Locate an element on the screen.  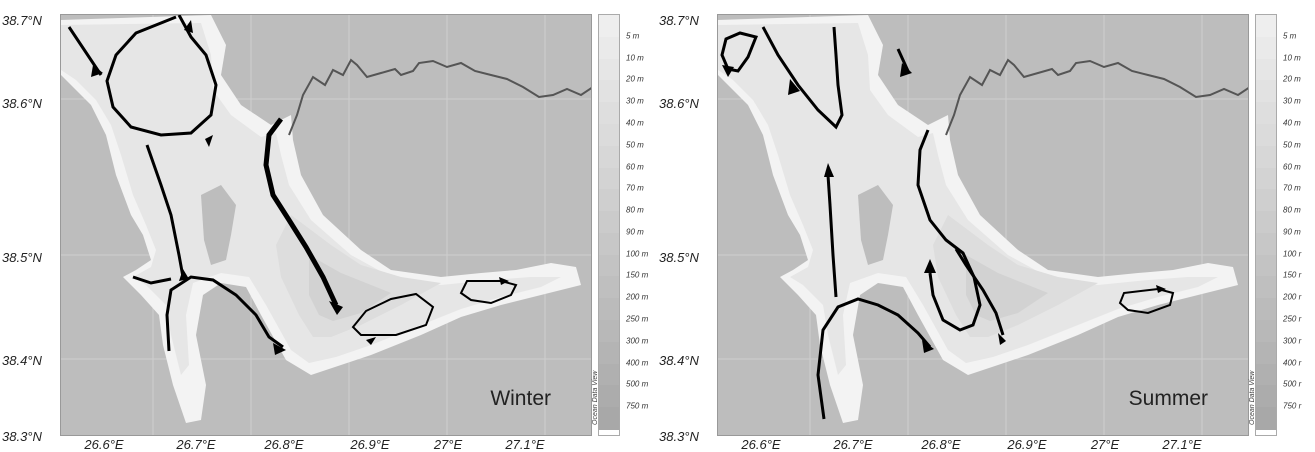
depth-label: 5 m is located at coordinates (1290, 36).